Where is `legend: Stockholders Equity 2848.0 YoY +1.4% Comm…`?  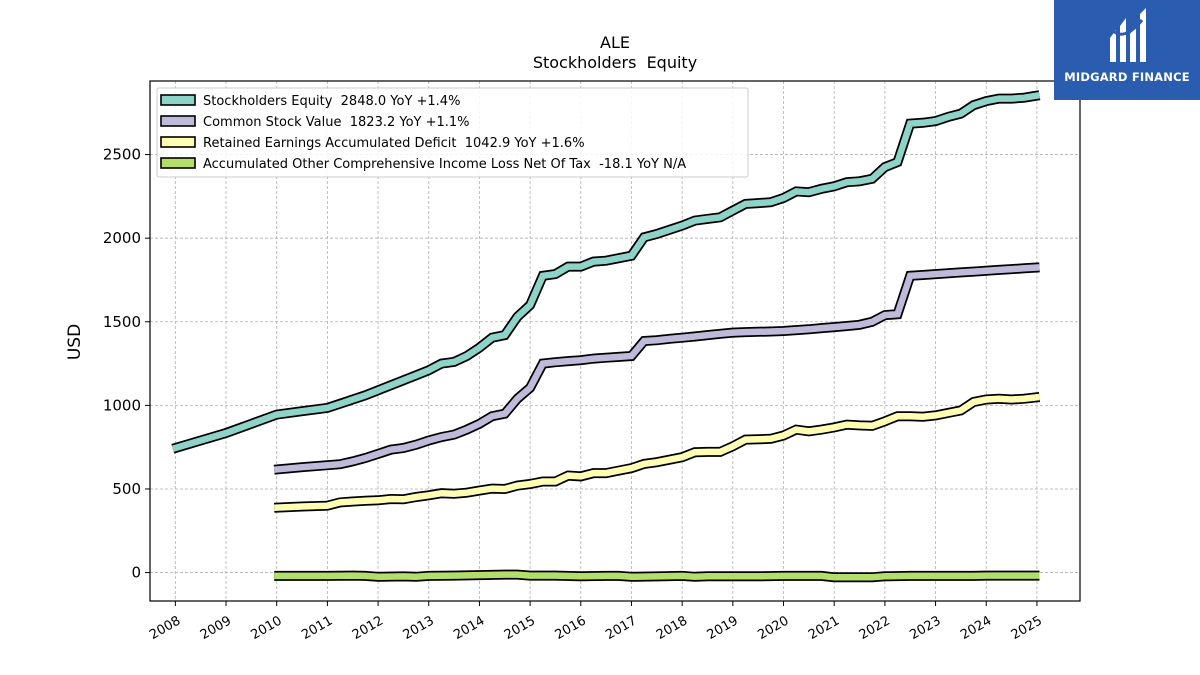 legend: Stockholders Equity 2848.0 YoY +1.4% Comm… is located at coordinates (452, 132).